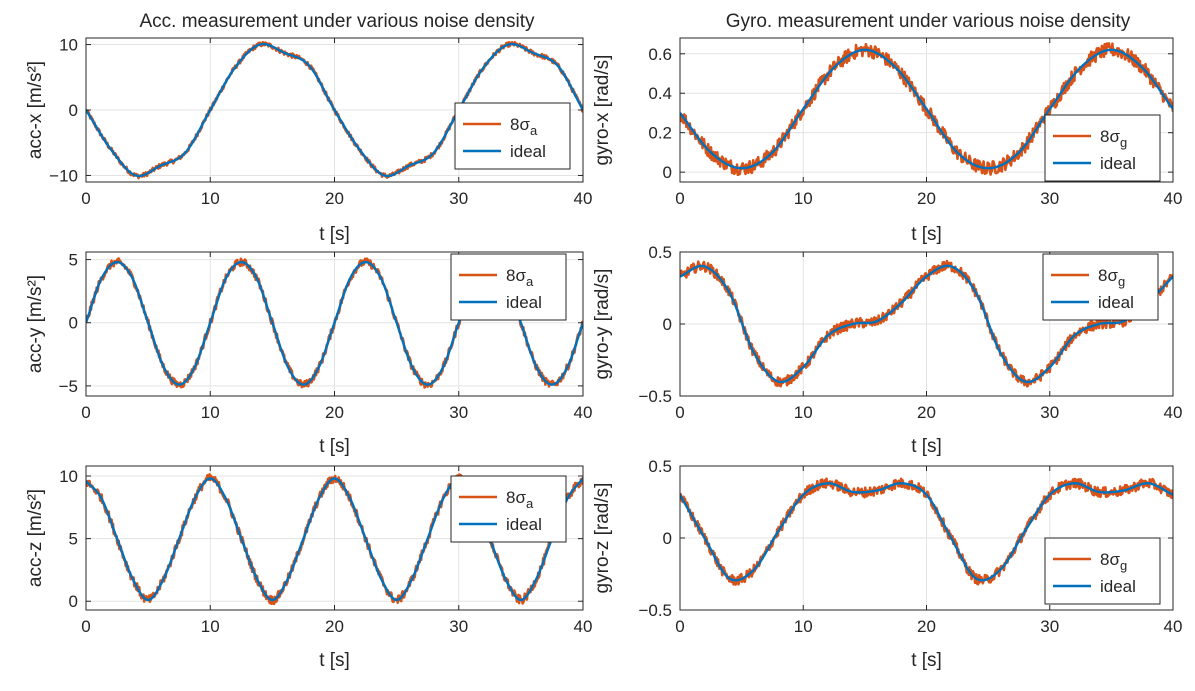 Image resolution: width=1195 pixels, height=691 pixels. Describe the element at coordinates (35, 538) in the screenshot. I see `y-axis-label: acc-z [m/s²]` at that location.